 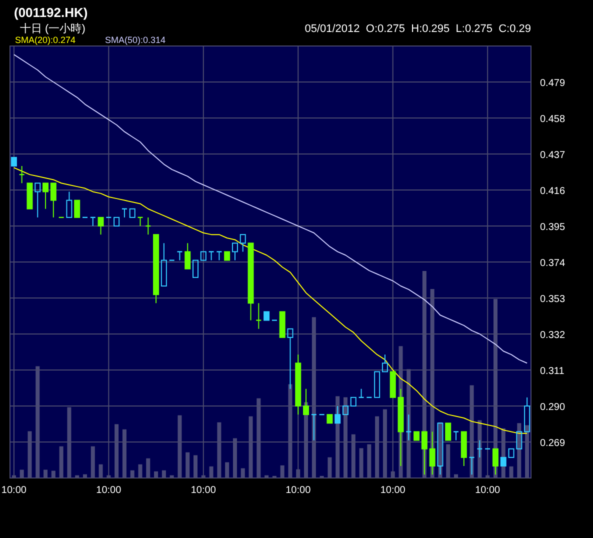 I want to click on text: 05/01/2012 O:0.275 H:0.295 L:0.275 C:0.29, so click(x=417, y=29).